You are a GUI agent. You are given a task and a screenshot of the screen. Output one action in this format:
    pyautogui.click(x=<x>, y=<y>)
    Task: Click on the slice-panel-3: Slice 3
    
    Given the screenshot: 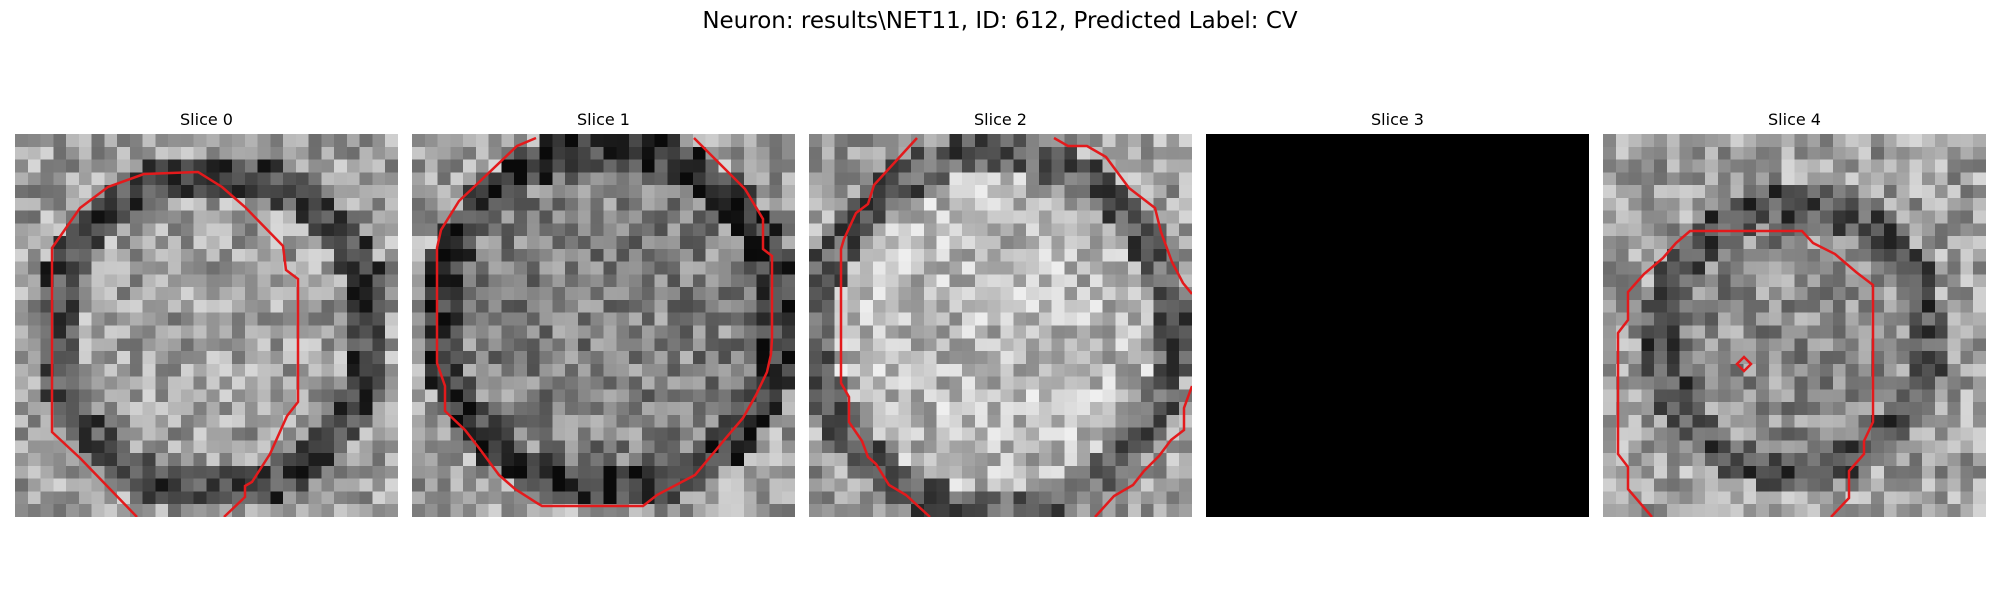 What is the action you would take?
    pyautogui.click(x=1397, y=313)
    